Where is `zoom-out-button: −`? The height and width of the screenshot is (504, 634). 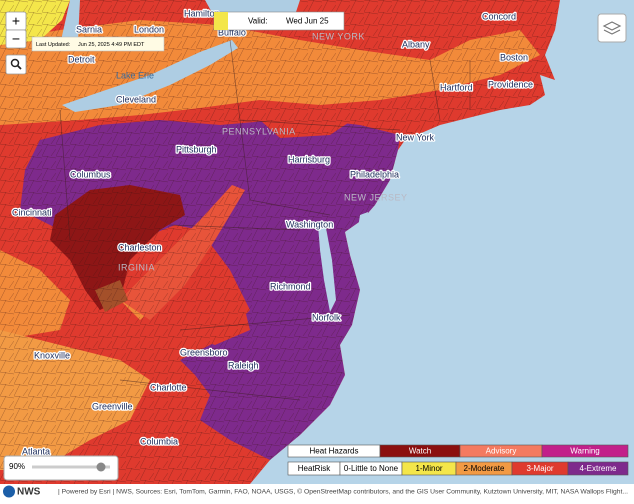 zoom-out-button: − is located at coordinates (16, 39).